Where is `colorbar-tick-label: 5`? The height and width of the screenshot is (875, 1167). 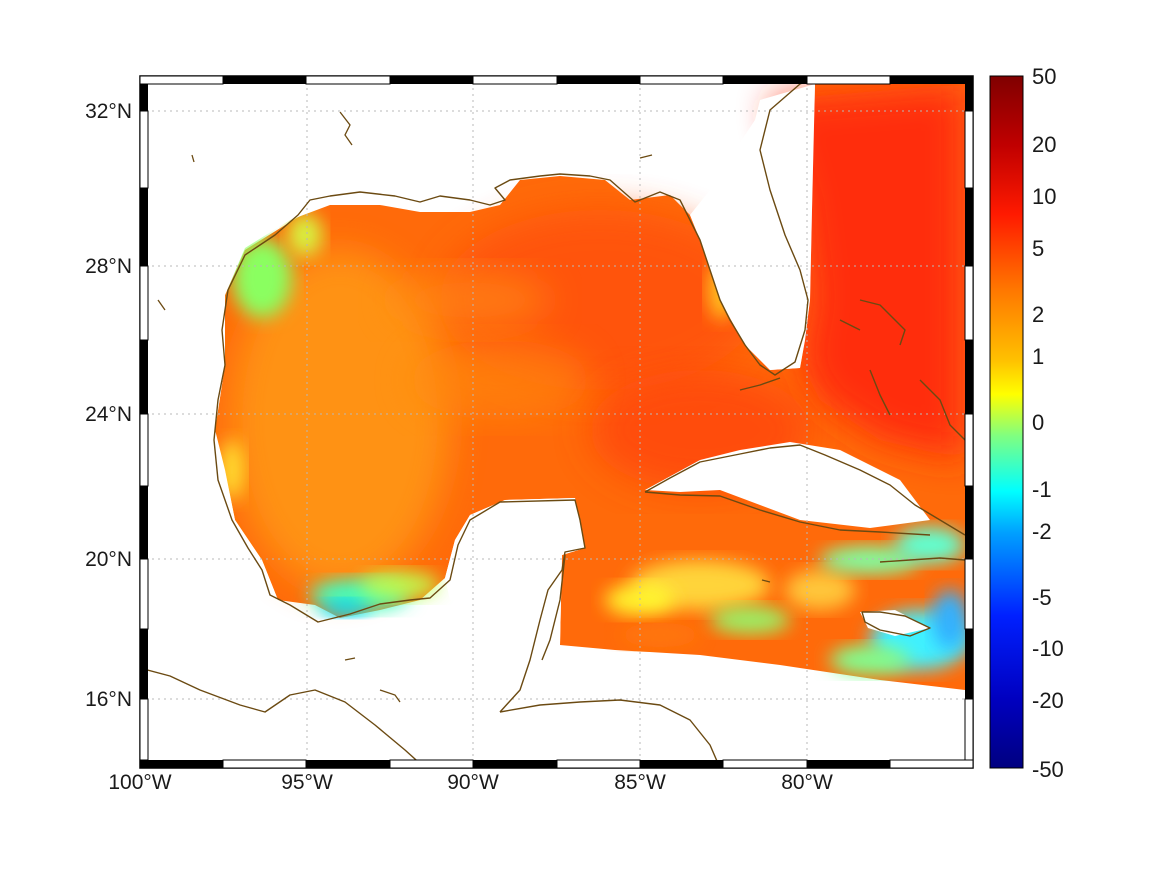
colorbar-tick-label: 5 is located at coordinates (1038, 248).